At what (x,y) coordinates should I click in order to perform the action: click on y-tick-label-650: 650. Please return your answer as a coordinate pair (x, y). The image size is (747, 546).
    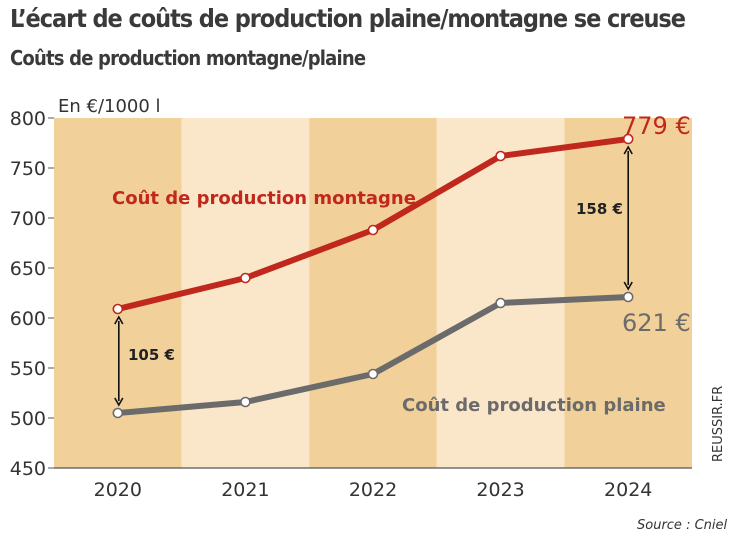
    Looking at the image, I should click on (28, 269).